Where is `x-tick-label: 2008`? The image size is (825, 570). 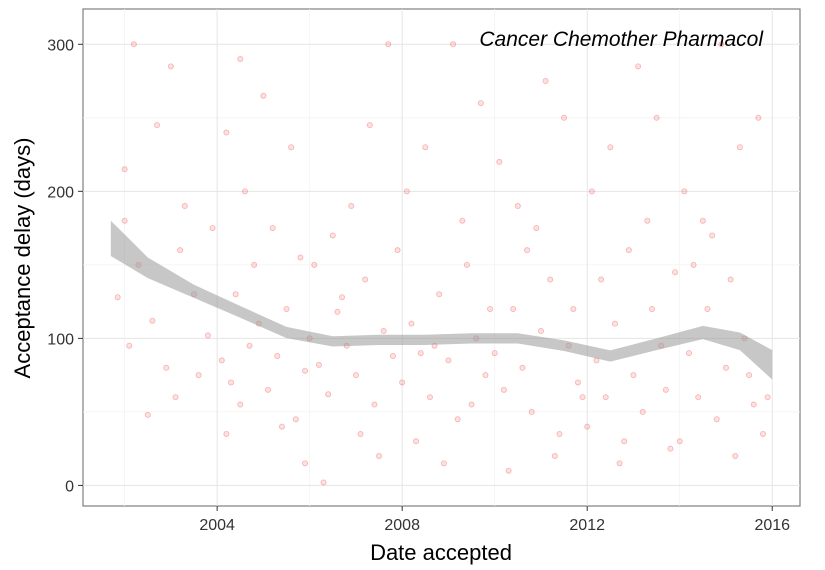
x-tick-label: 2008 is located at coordinates (402, 525).